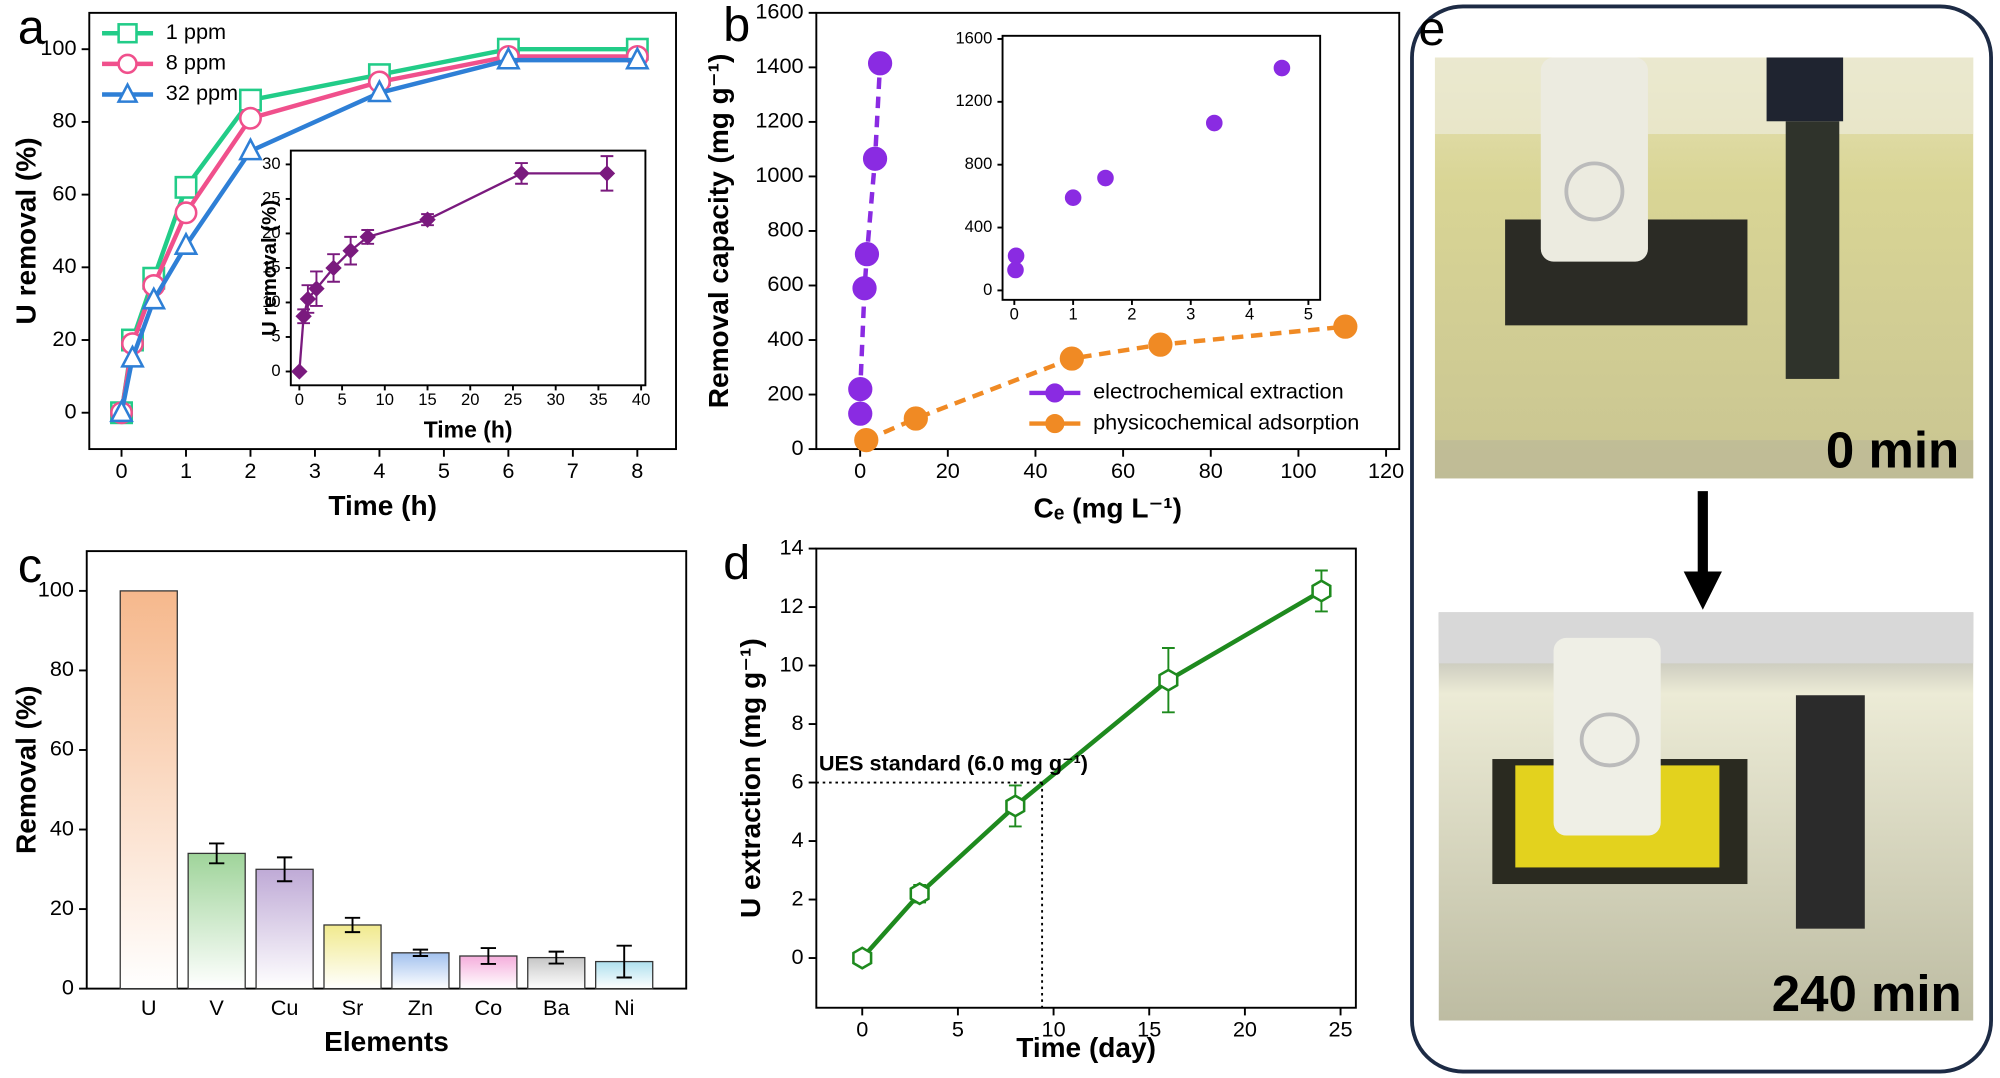  What do you see at coordinates (798, 722) in the screenshot?
I see `y-tick-label: 8` at bounding box center [798, 722].